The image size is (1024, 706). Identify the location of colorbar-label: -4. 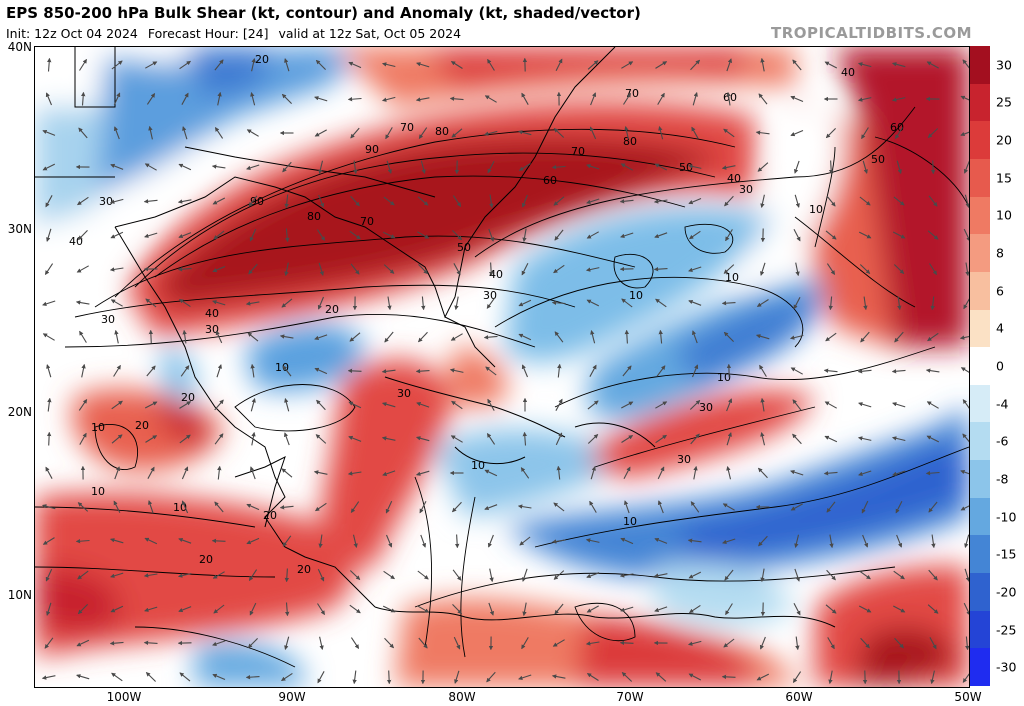
(1002, 404).